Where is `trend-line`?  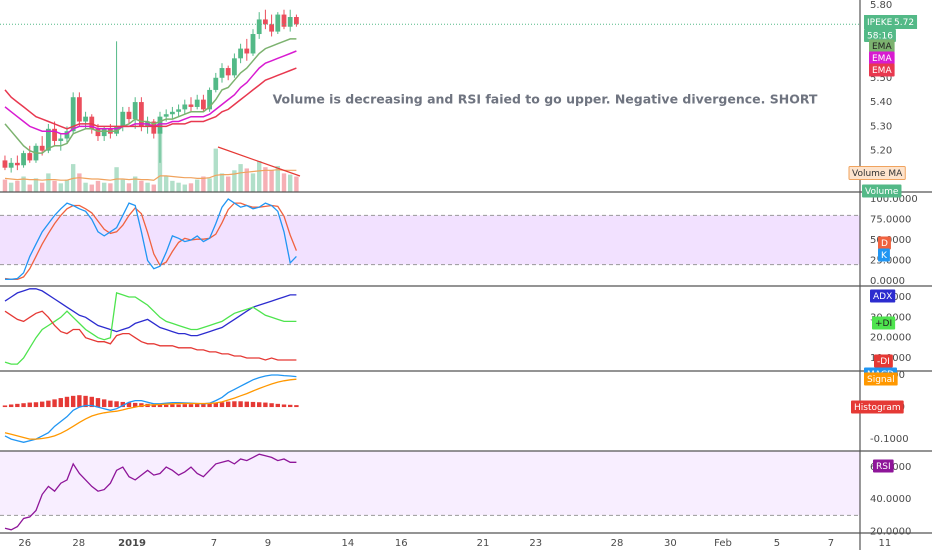 trend-line is located at coordinates (259, 161).